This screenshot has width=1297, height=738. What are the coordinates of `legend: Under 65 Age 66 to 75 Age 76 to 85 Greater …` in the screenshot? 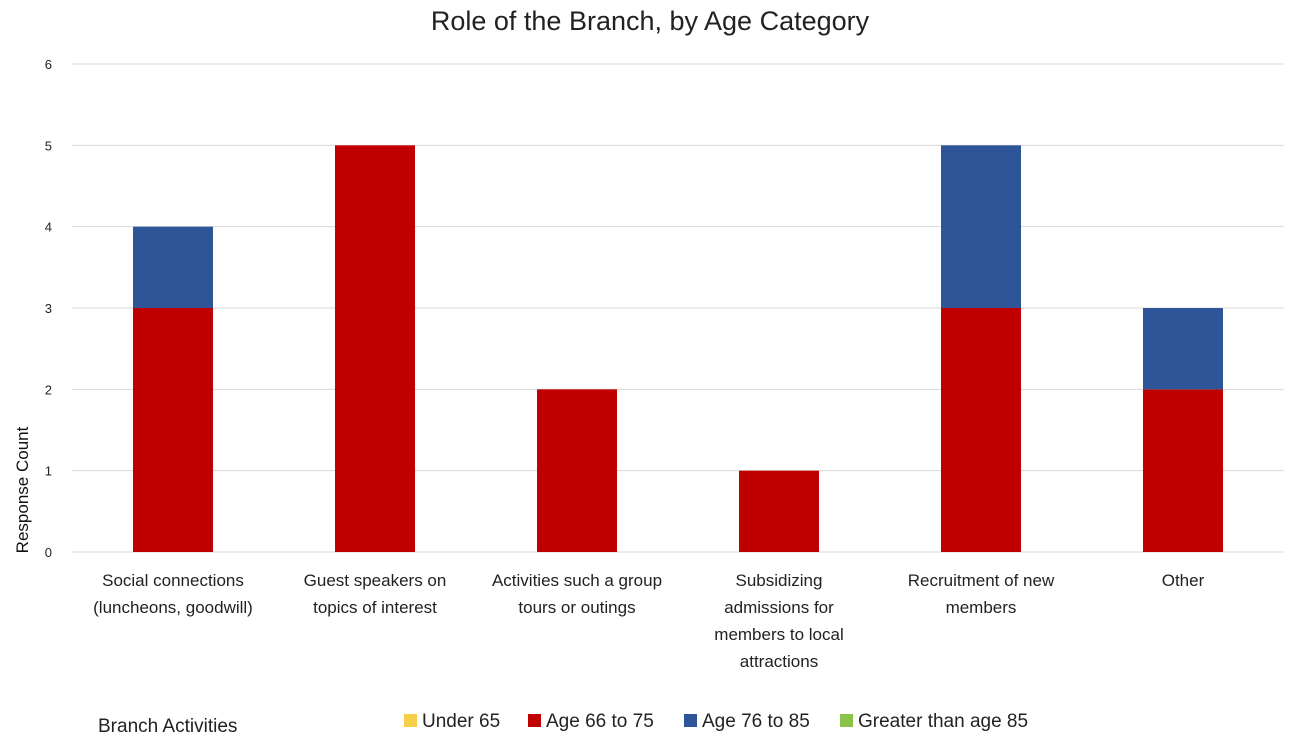 It's located at (716, 721).